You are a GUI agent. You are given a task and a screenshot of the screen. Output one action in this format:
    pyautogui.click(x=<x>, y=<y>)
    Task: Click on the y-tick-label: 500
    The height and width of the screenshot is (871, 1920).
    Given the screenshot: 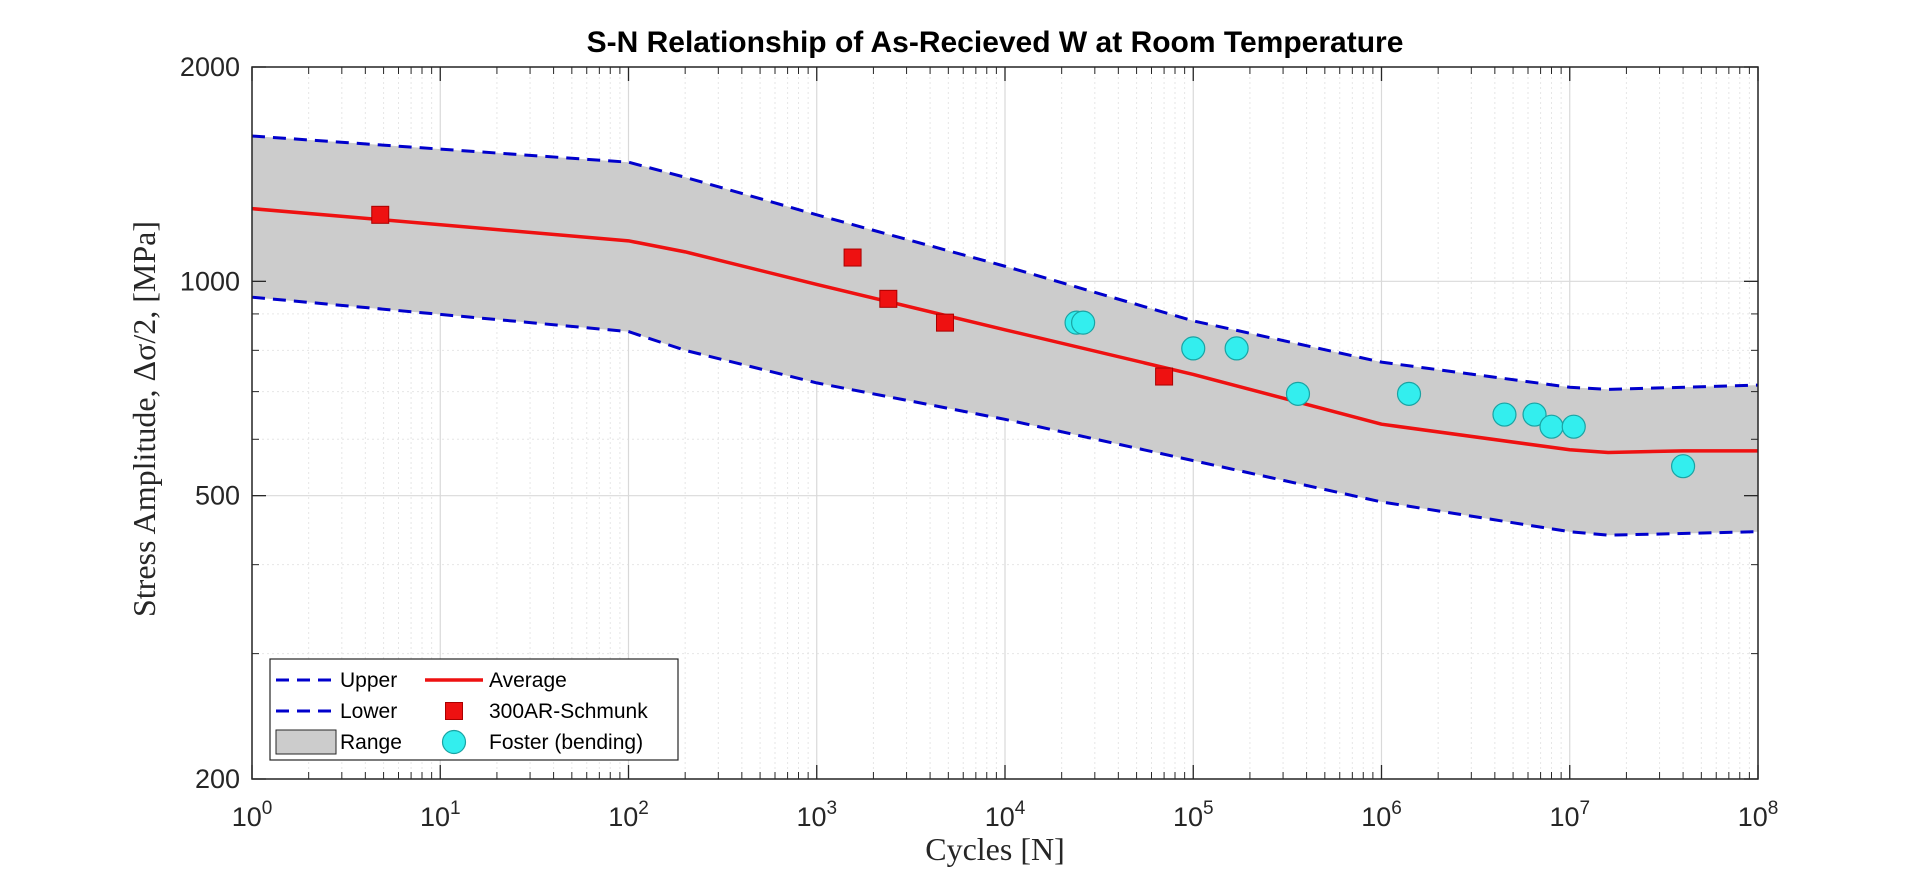 What is the action you would take?
    pyautogui.click(x=217, y=496)
    